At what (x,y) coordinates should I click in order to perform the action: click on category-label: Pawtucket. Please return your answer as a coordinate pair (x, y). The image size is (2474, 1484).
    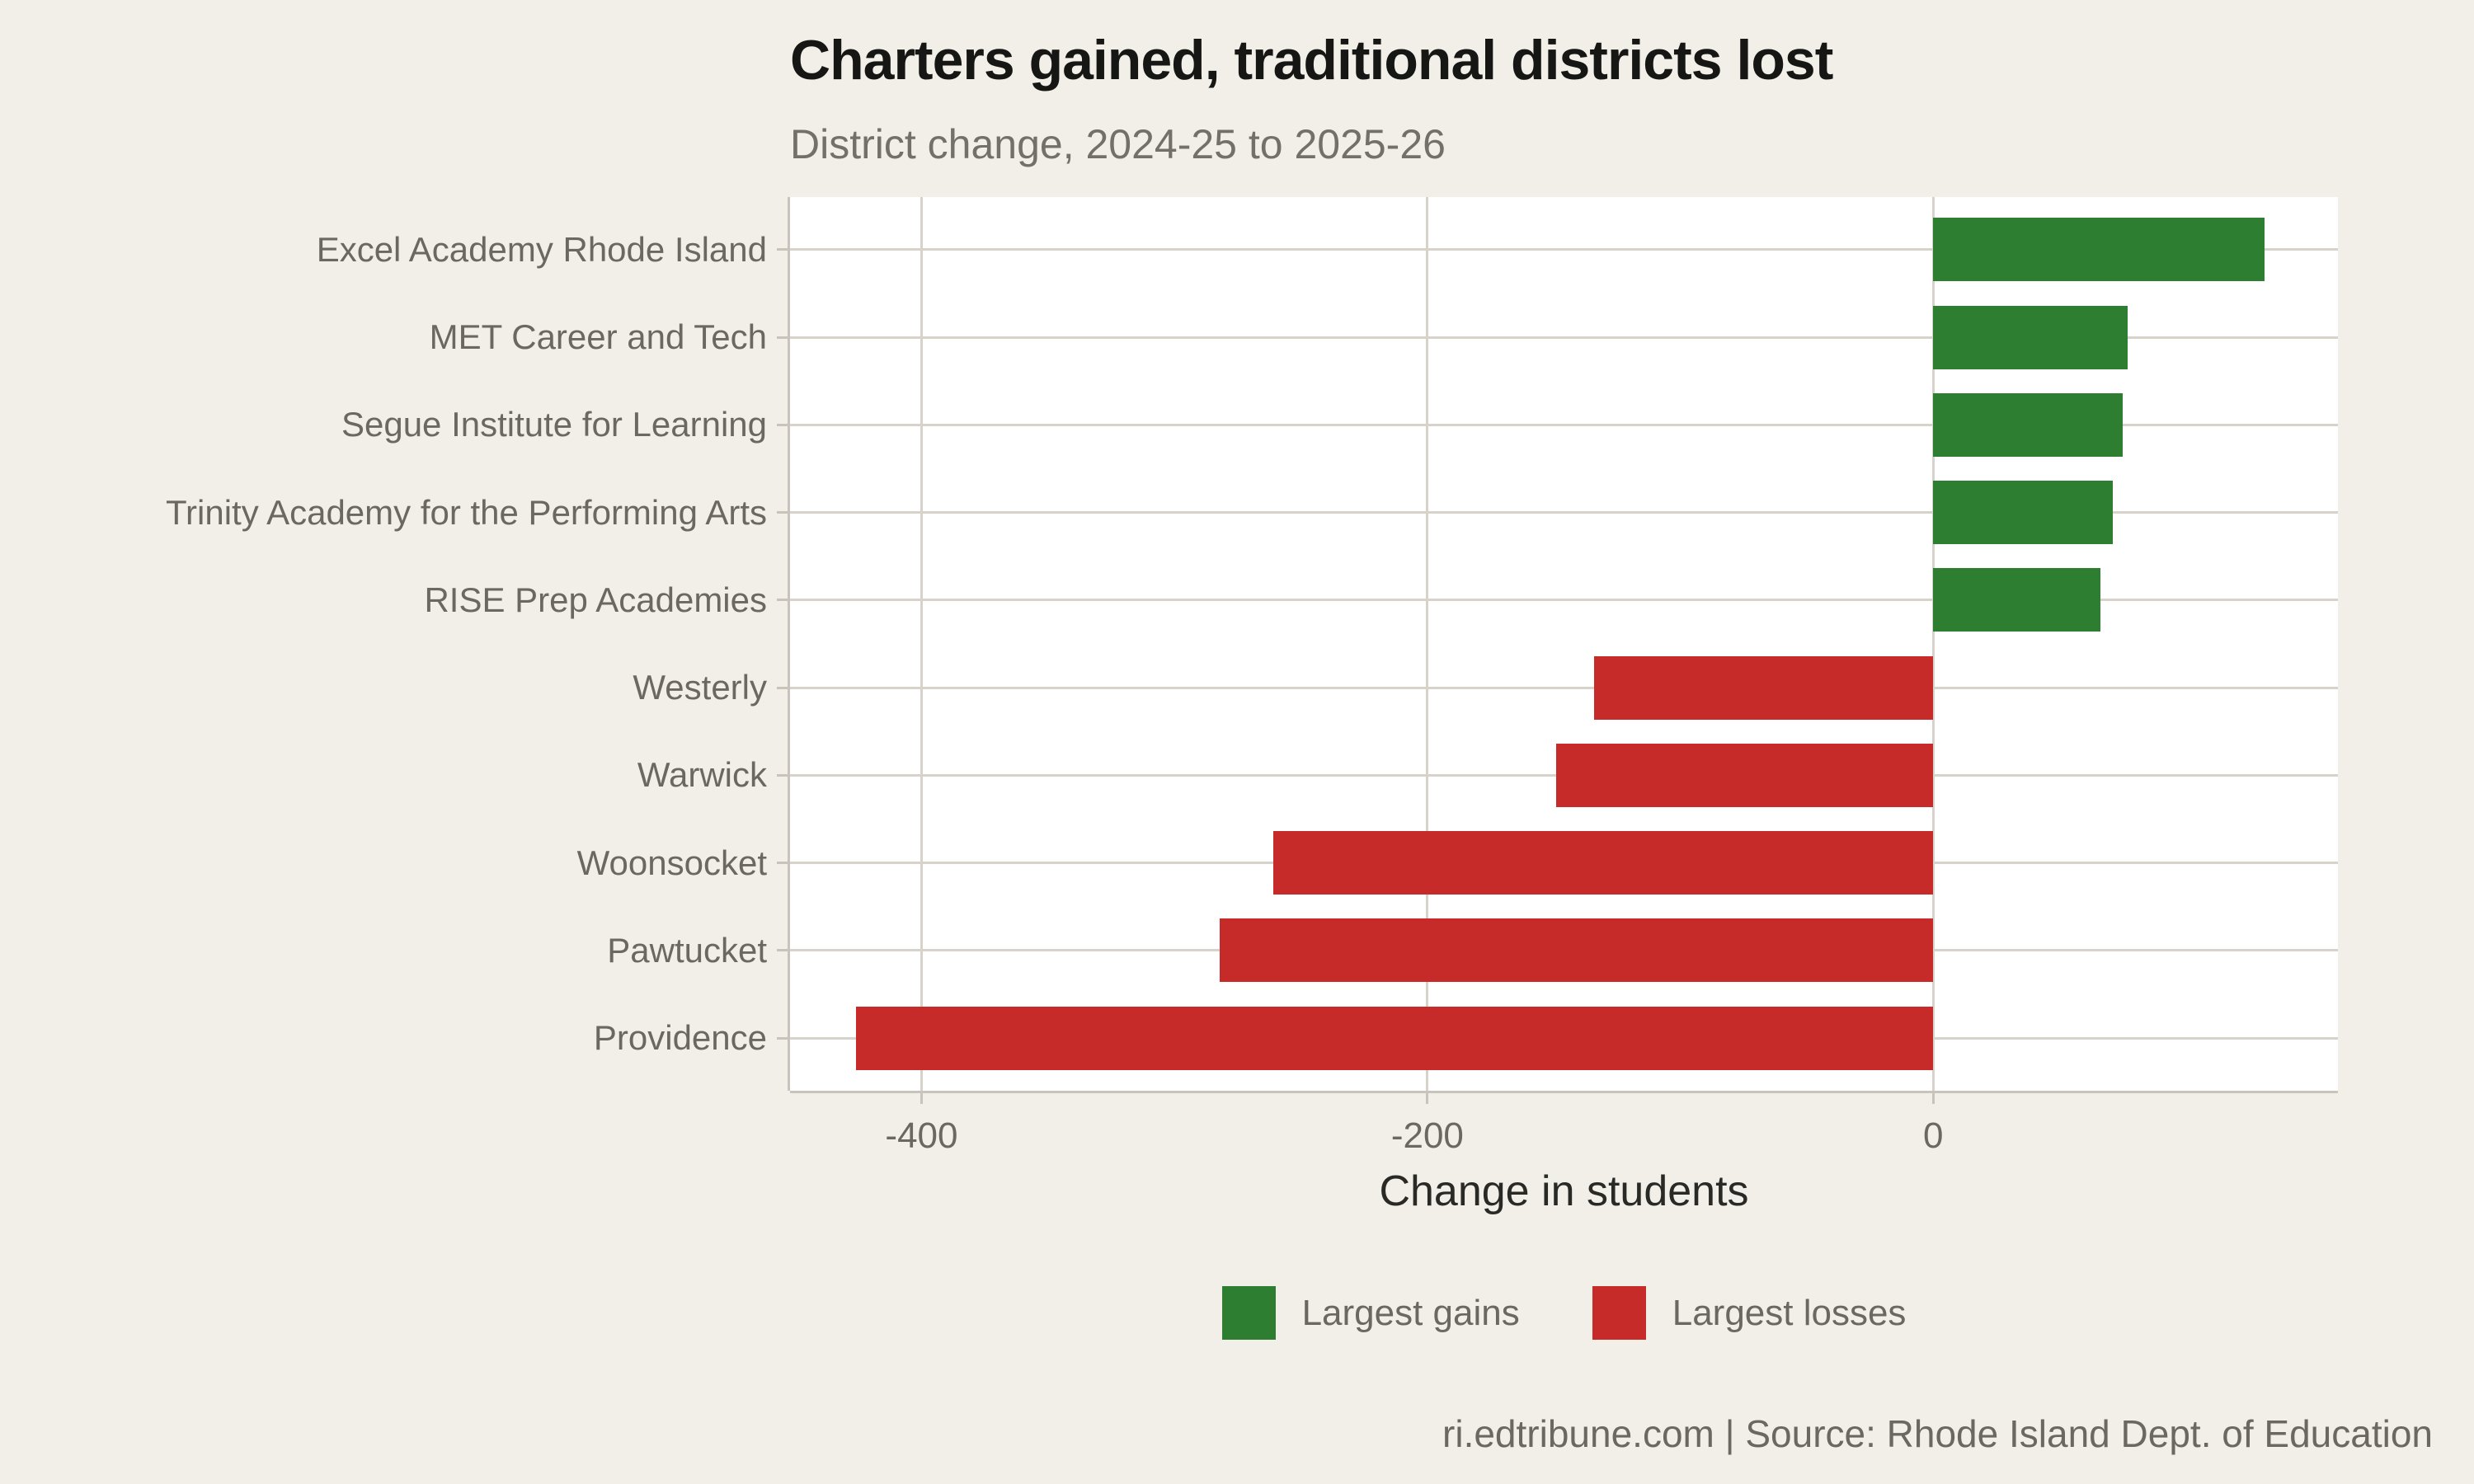
    Looking at the image, I should click on (687, 950).